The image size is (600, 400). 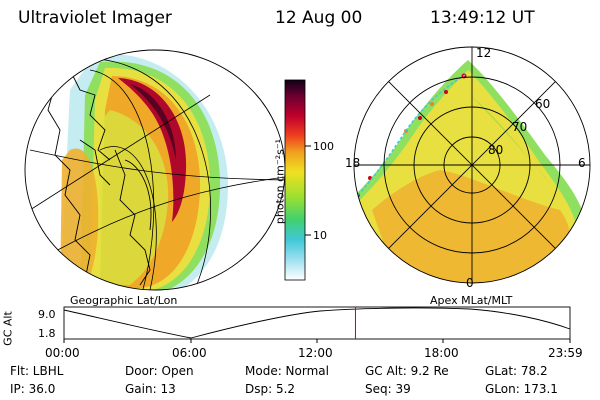 What do you see at coordinates (482, 18) in the screenshot?
I see `time-label: 13:49:12 UT` at bounding box center [482, 18].